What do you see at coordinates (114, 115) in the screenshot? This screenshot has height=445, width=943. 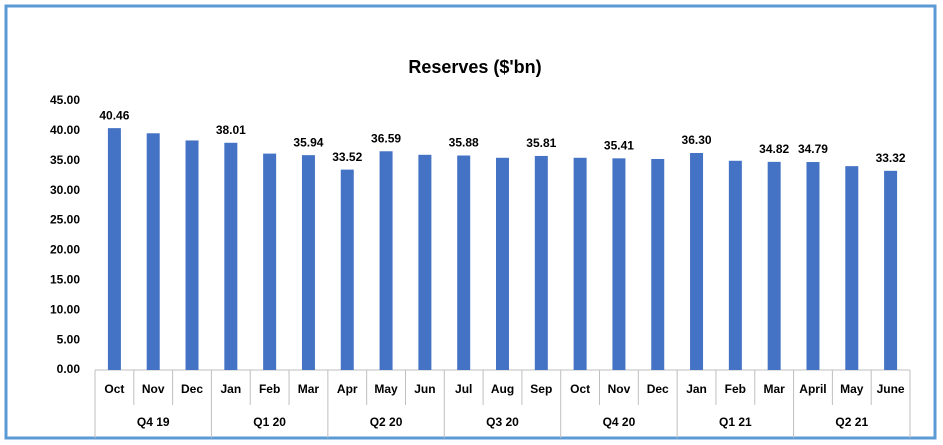 I see `data-label: 40.46` at bounding box center [114, 115].